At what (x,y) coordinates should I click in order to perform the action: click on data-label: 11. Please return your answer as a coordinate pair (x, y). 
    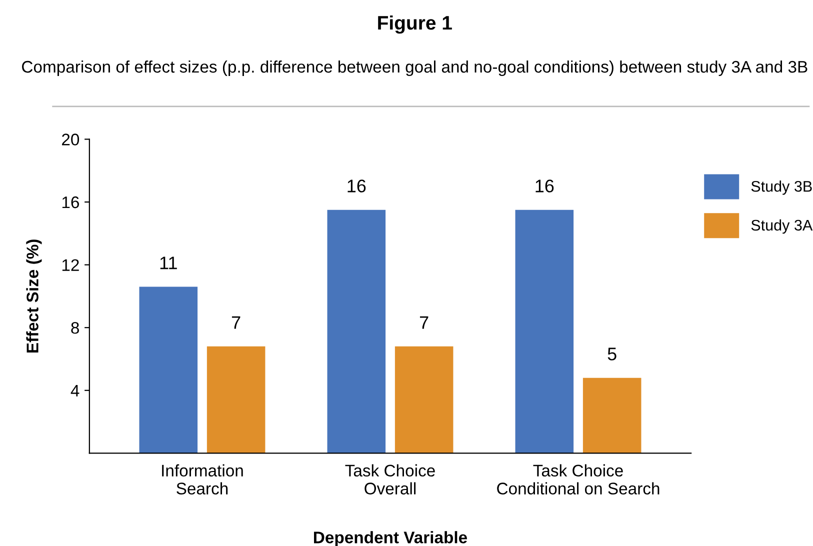
    Looking at the image, I should click on (168, 263).